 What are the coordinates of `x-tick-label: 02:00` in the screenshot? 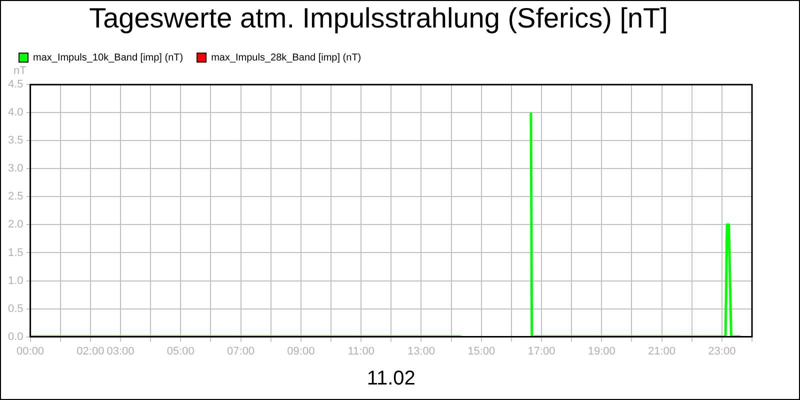 It's located at (90, 351).